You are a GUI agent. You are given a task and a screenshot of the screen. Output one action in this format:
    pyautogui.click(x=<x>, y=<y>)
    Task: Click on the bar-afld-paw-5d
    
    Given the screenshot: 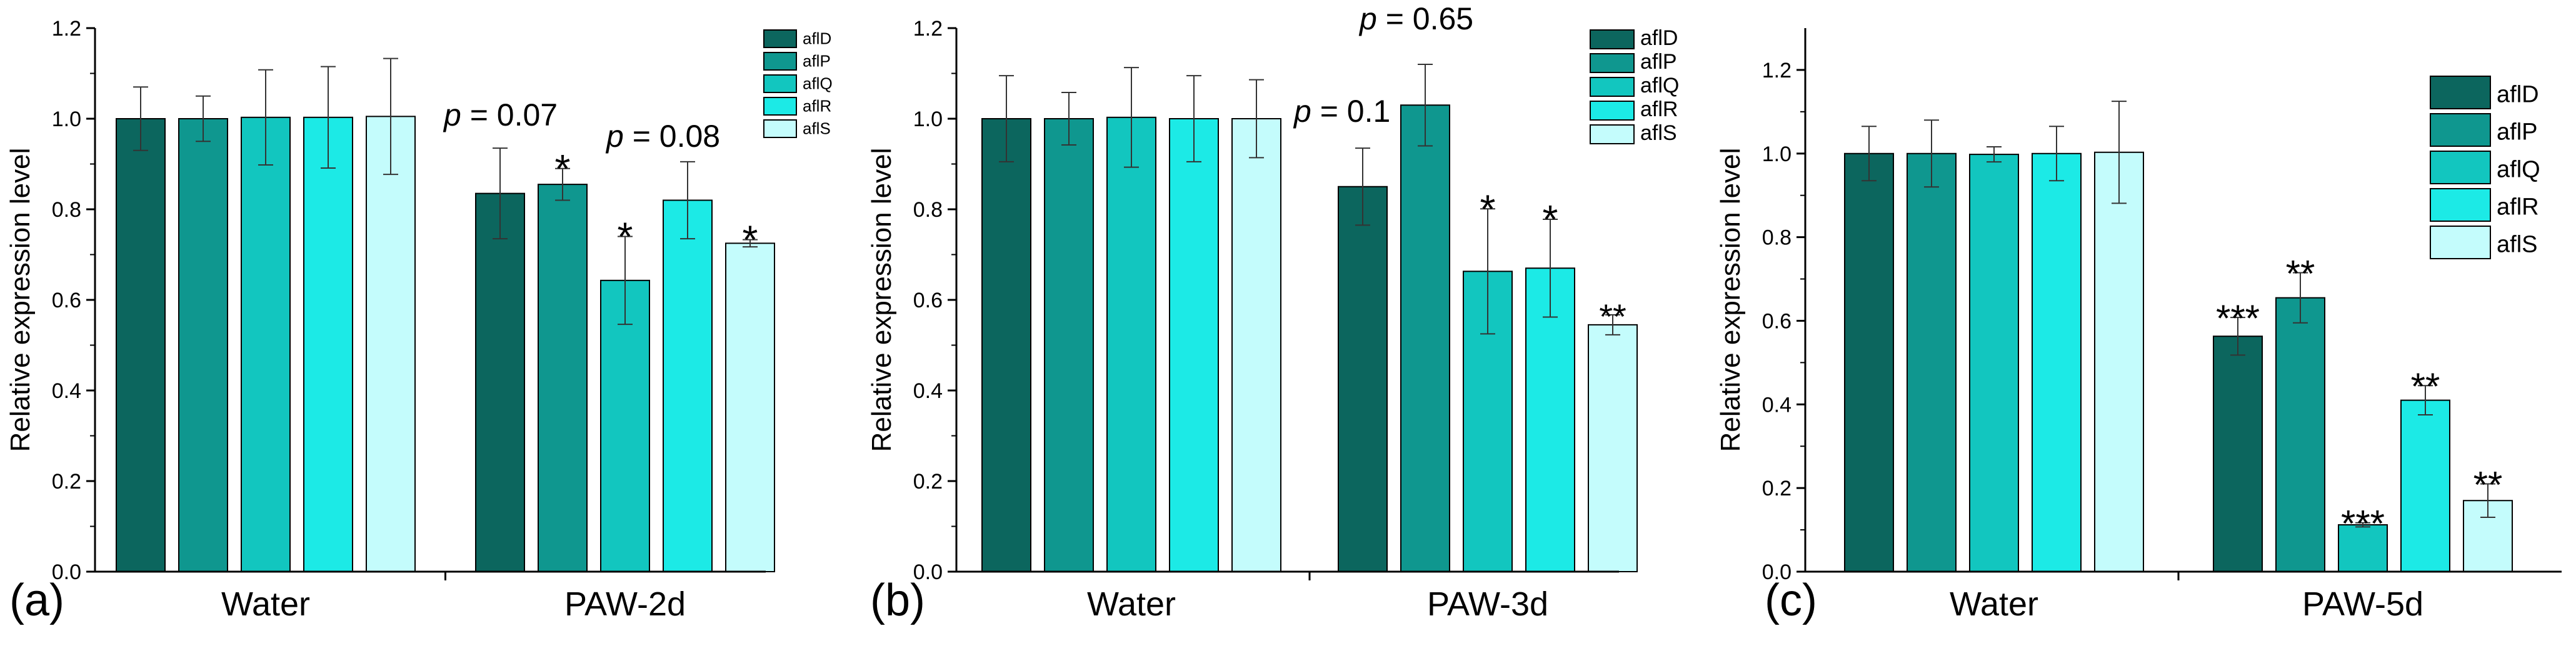 What is the action you would take?
    pyautogui.click(x=2238, y=453)
    